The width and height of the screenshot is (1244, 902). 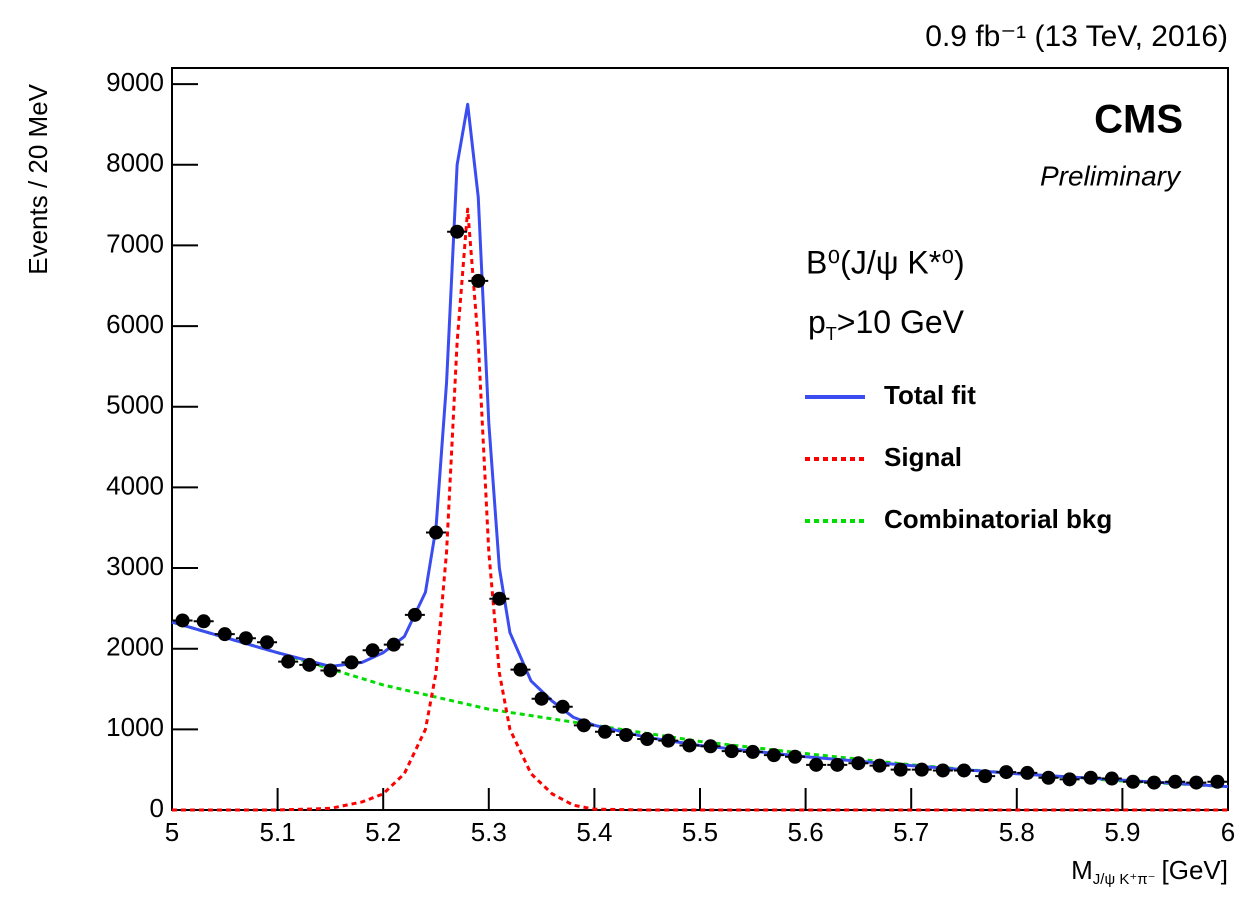 I want to click on legend-label: Combinatorial bkg, so click(x=998, y=519).